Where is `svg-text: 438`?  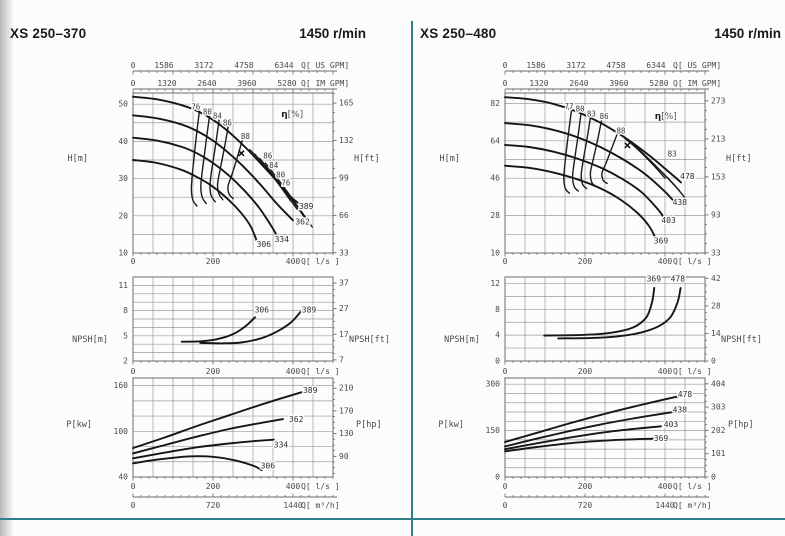 svg-text: 438 is located at coordinates (680, 409).